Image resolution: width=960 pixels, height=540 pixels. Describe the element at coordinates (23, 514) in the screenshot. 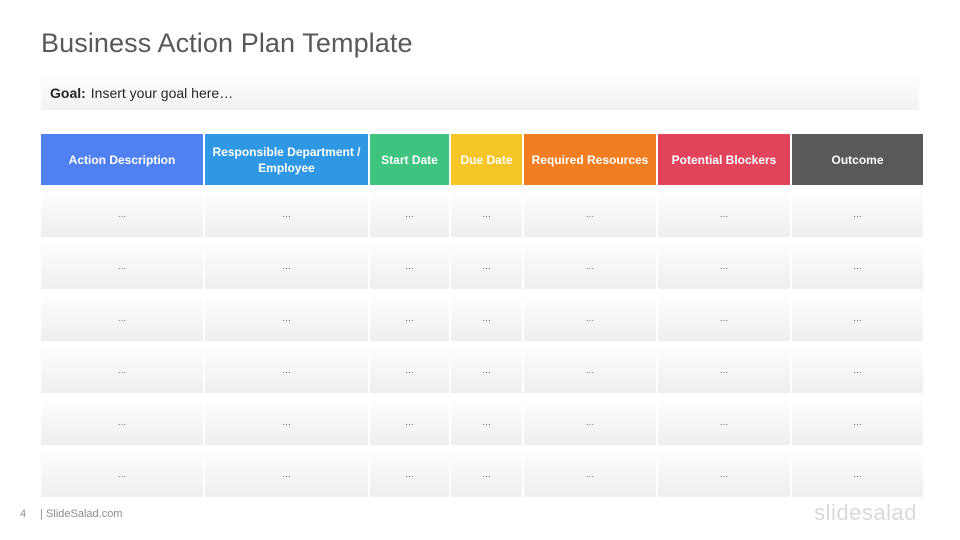

I see `page-number: 4` at that location.